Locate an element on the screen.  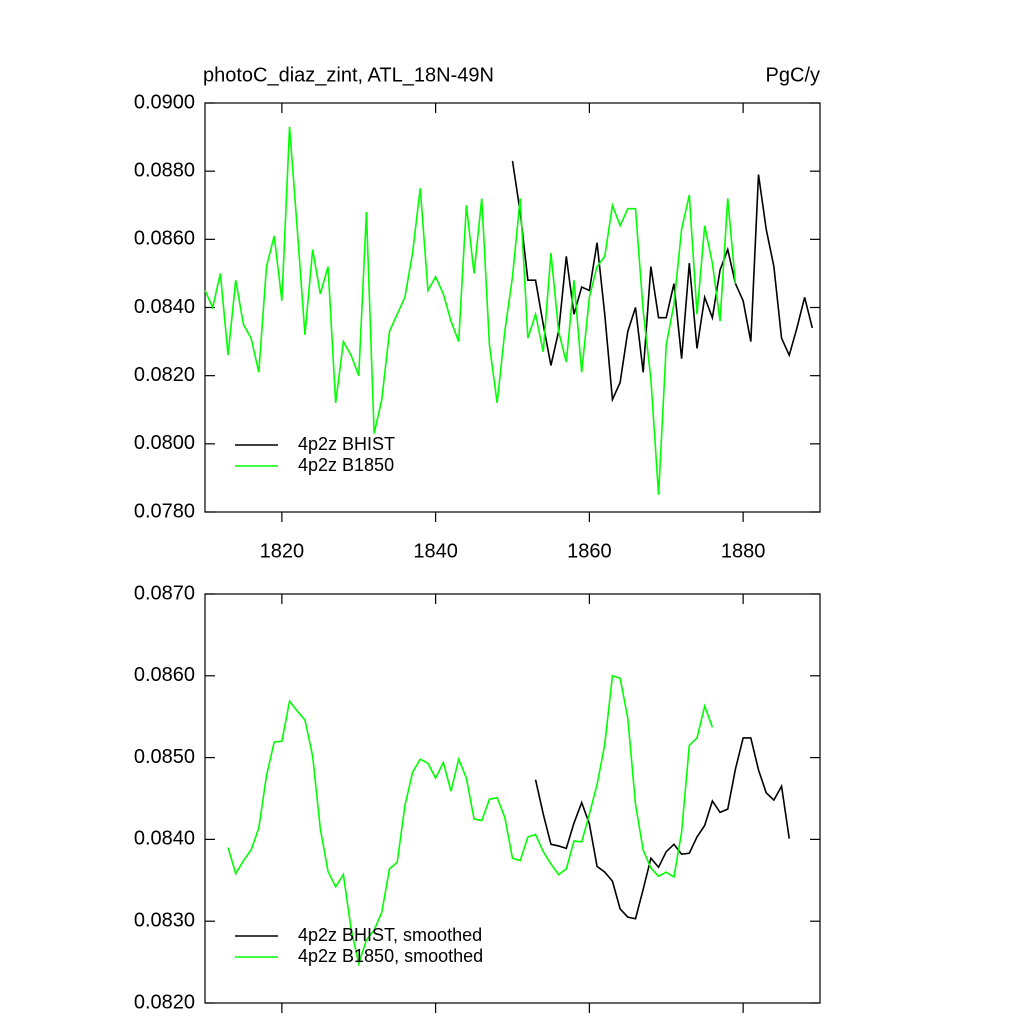
y-tick-label: 0.0780 is located at coordinates (164, 511).